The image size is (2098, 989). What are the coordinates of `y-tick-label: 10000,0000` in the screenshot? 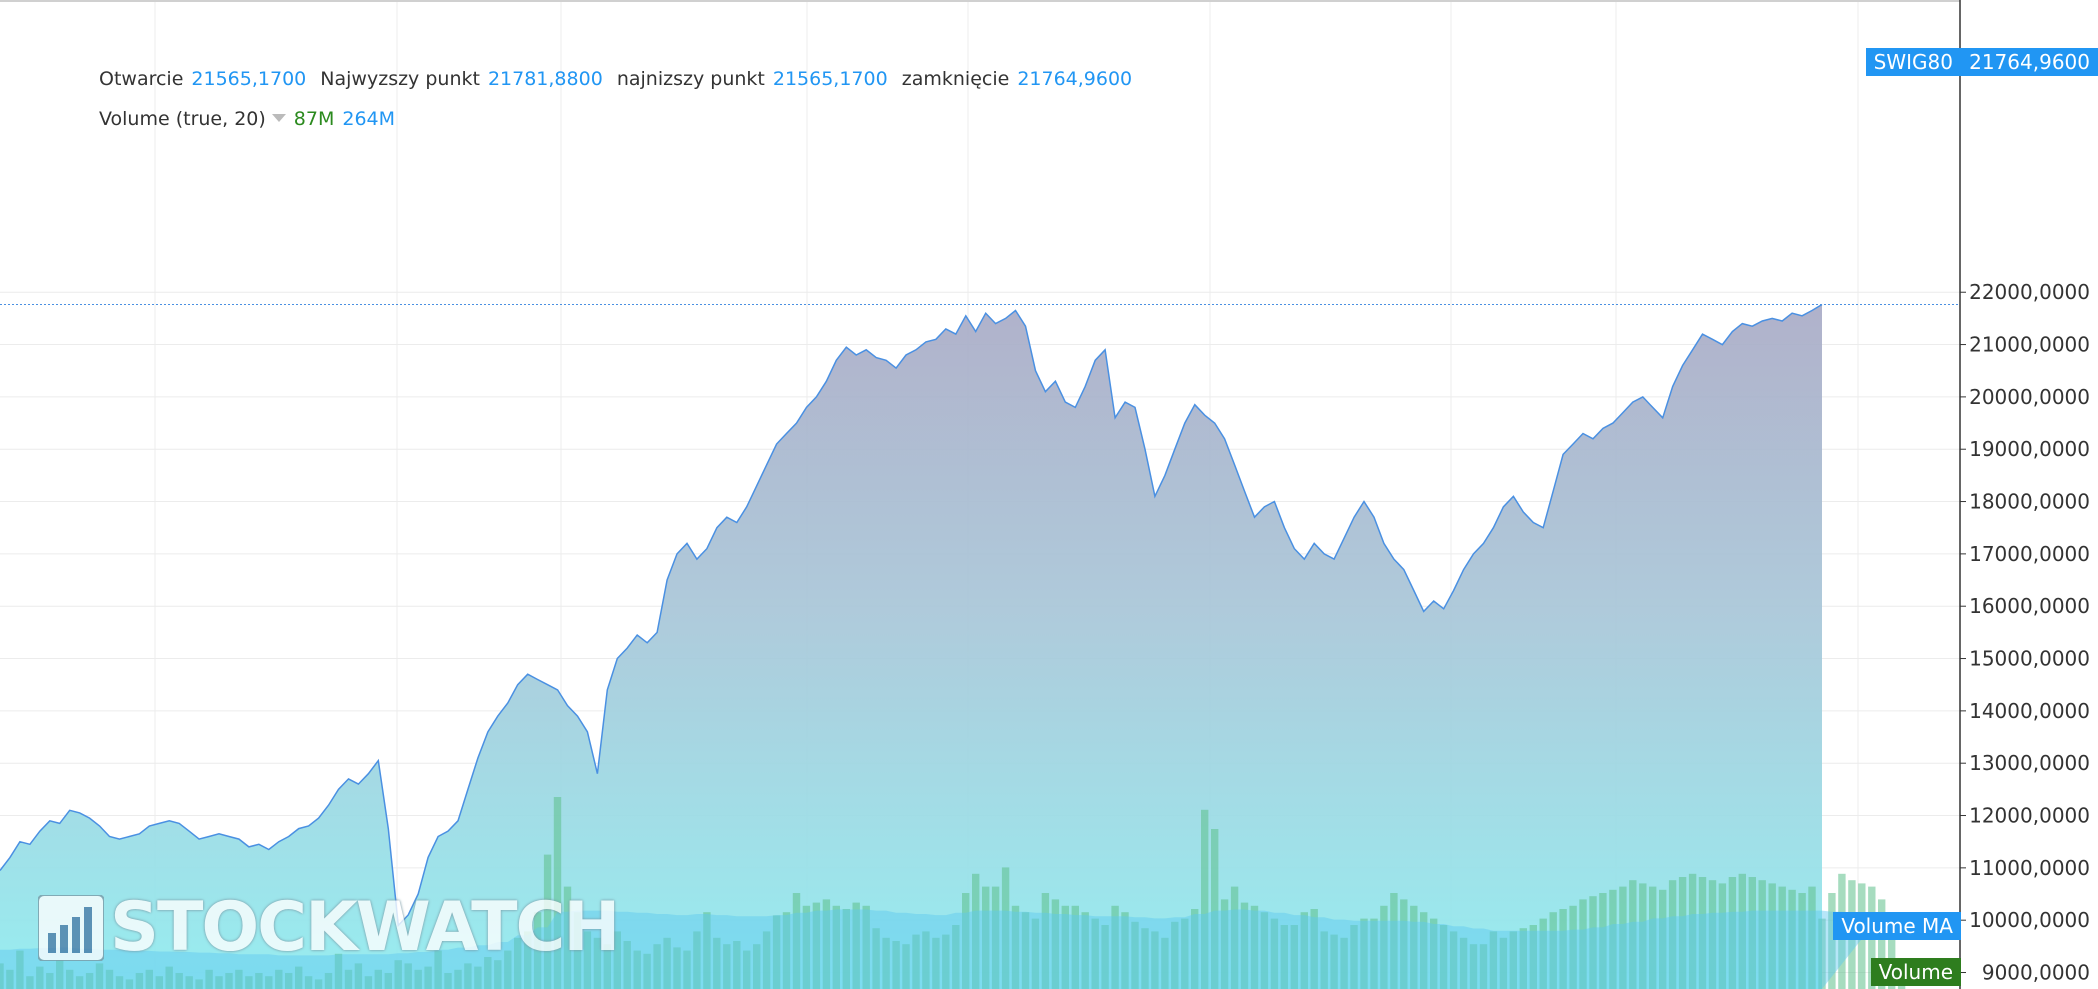 It's located at (2029, 920).